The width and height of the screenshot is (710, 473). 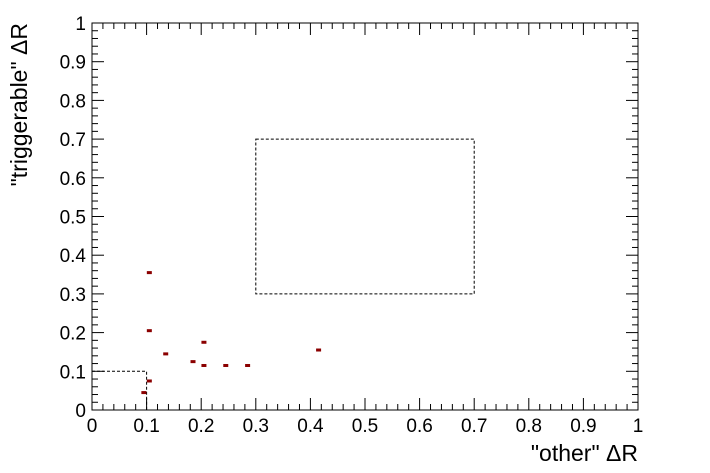 I want to click on y-tick-label: 1, so click(x=80, y=24).